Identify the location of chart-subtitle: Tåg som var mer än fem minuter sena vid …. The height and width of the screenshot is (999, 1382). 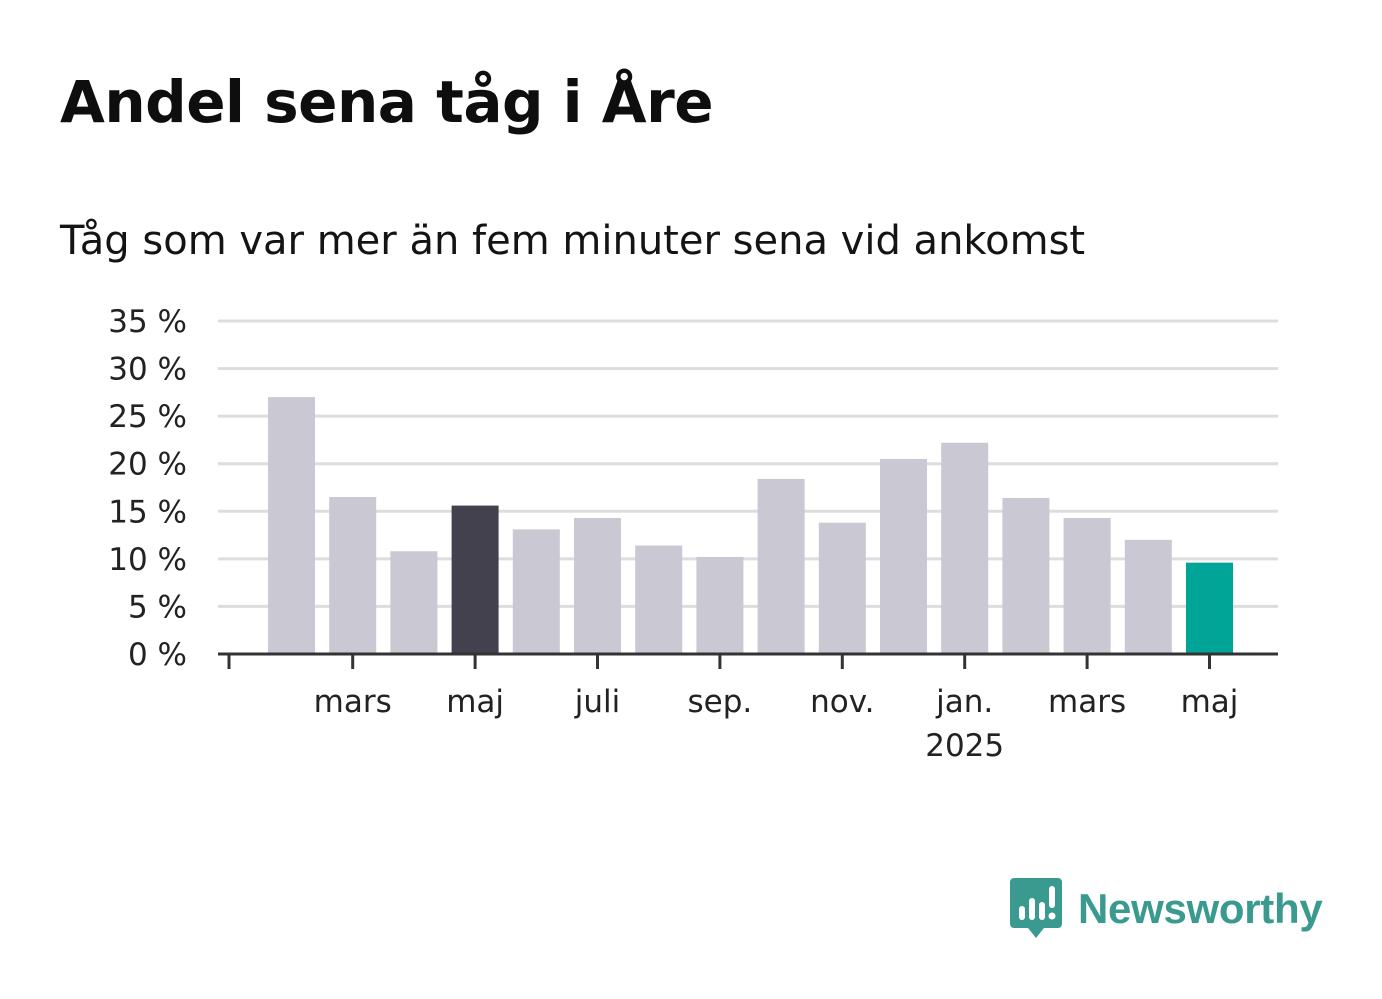
(573, 241).